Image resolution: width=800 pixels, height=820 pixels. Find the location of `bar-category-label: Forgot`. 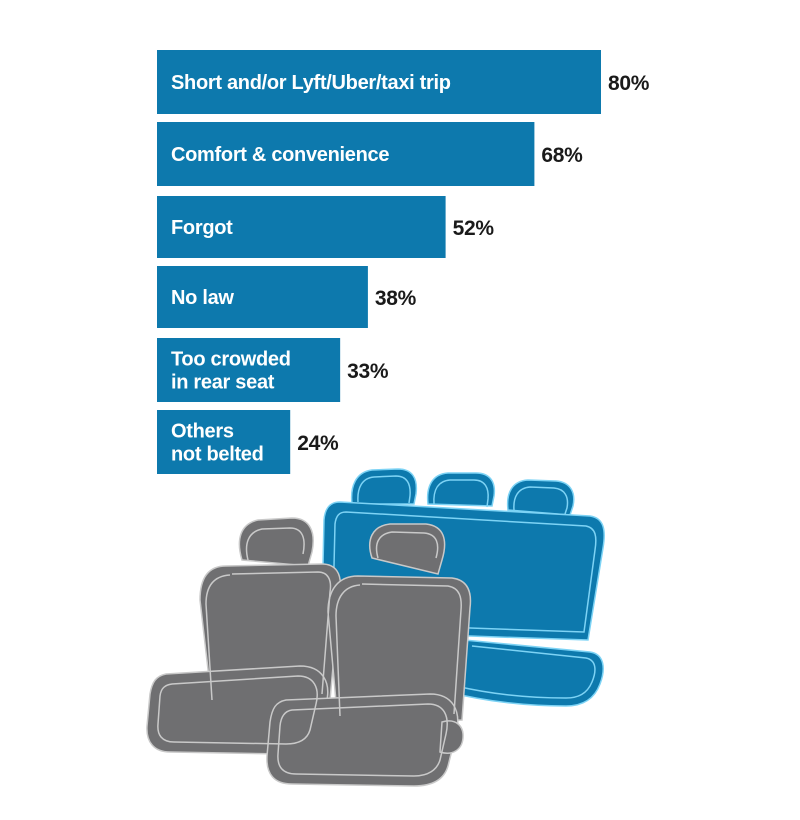

bar-category-label: Forgot is located at coordinates (202, 228).